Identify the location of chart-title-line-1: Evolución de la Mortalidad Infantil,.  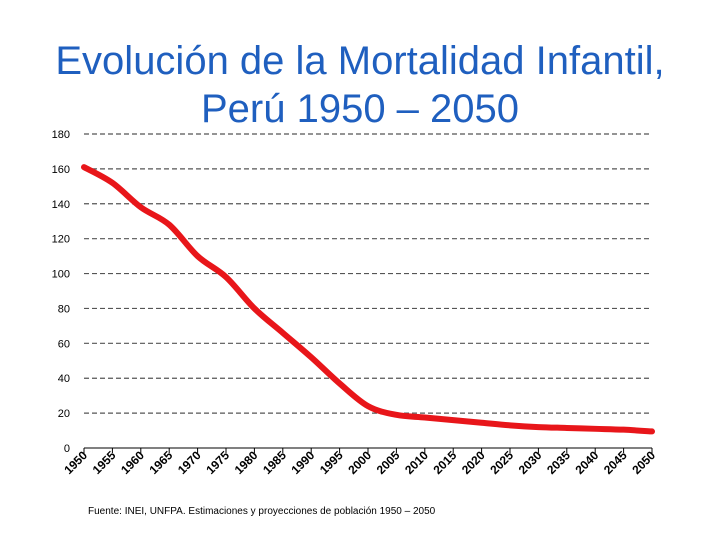
(360, 60).